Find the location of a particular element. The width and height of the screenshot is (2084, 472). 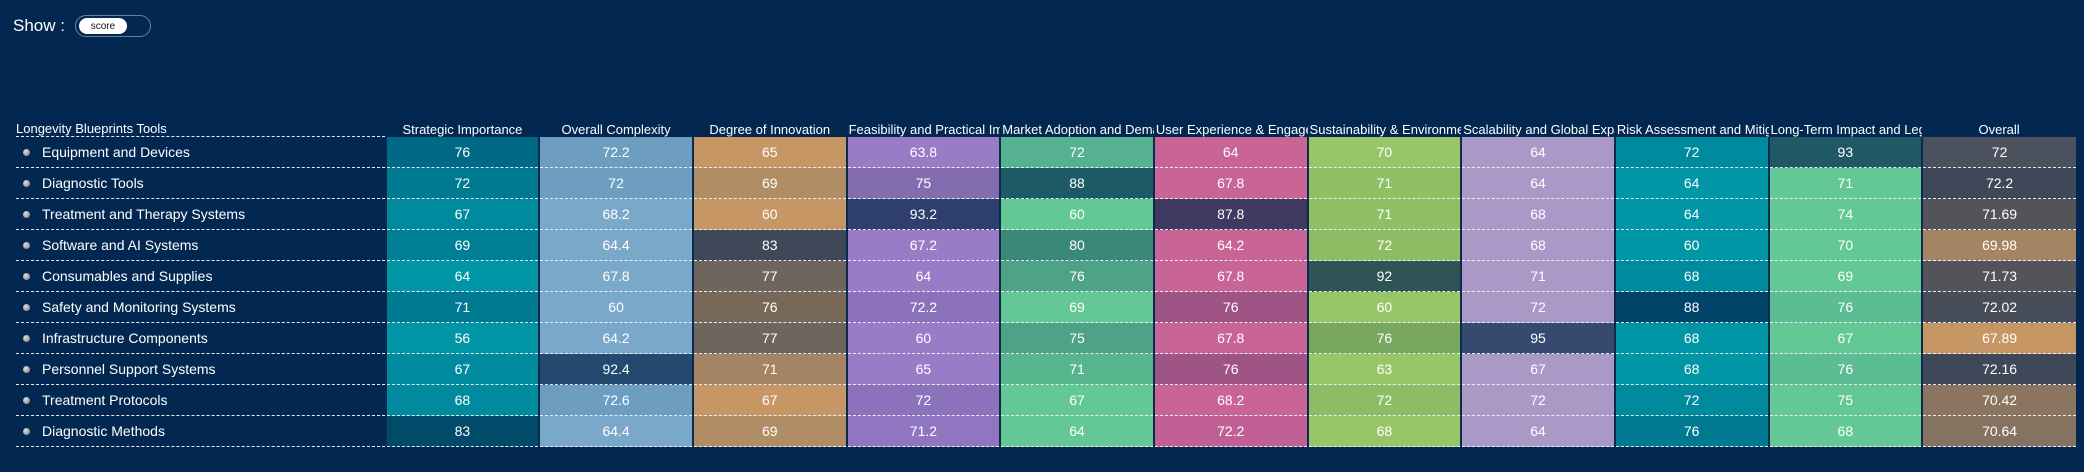

score-cell: 83 is located at coordinates (462, 431).